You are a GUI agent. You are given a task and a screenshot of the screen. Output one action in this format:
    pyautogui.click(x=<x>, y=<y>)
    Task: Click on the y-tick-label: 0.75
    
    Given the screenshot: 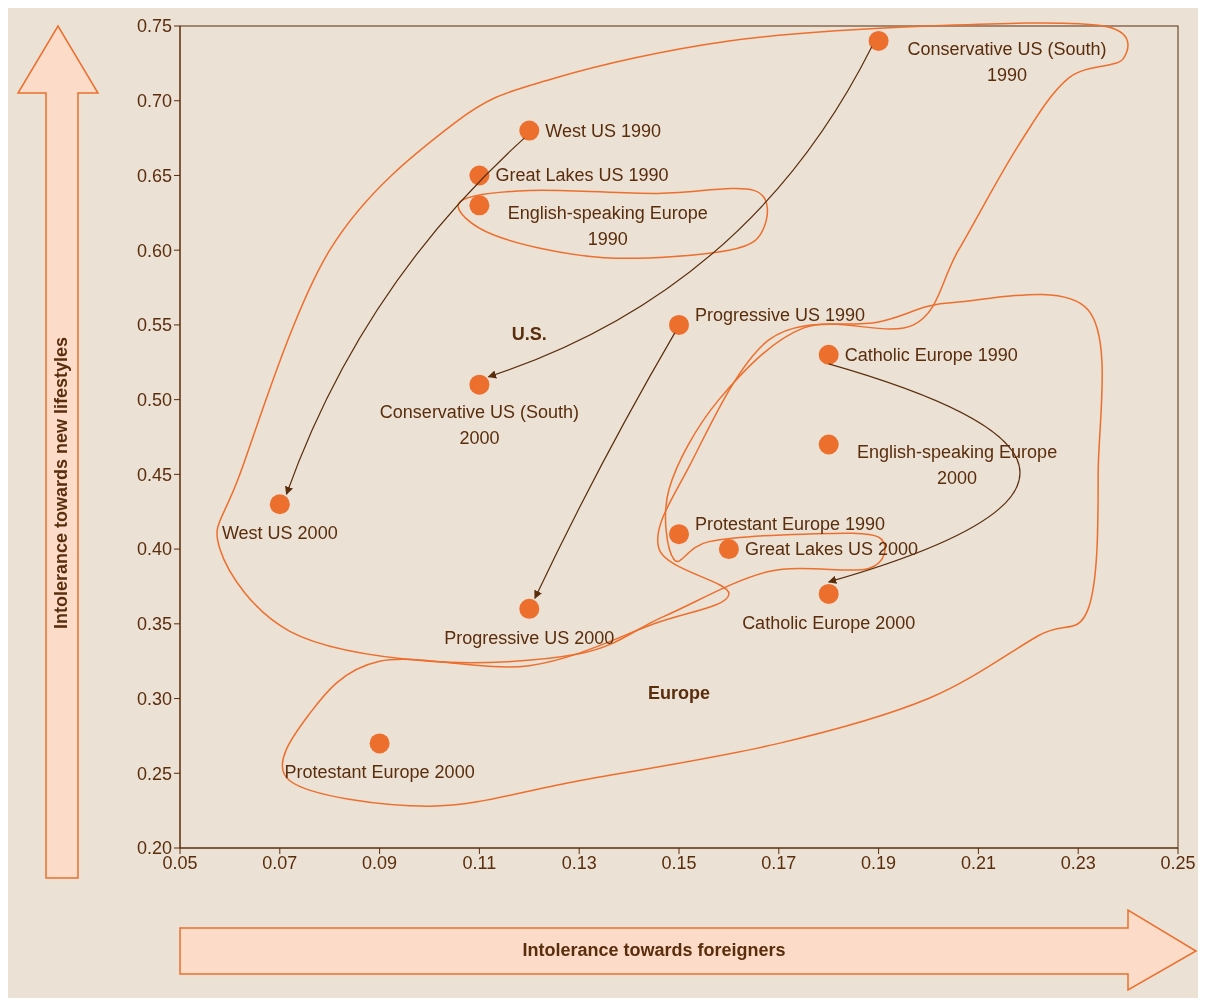 What is the action you would take?
    pyautogui.click(x=154, y=26)
    